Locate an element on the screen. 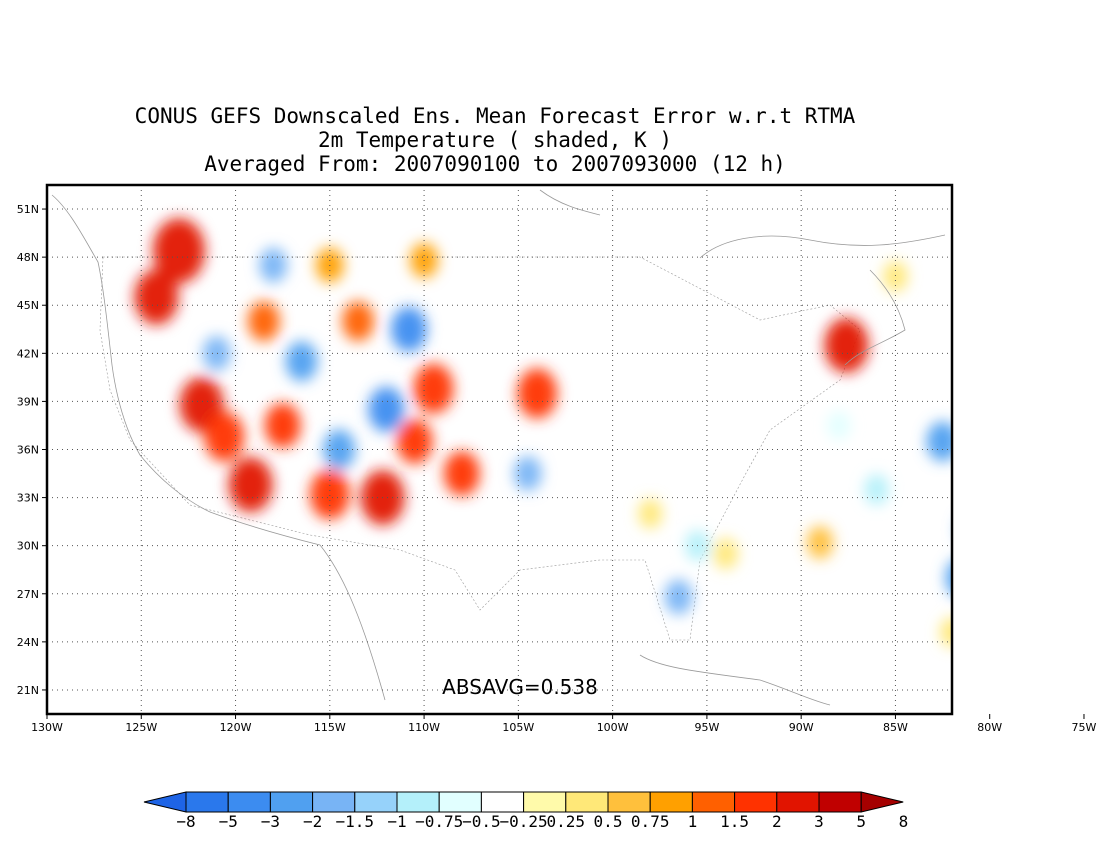  title-line-2: 2m Temperature ( shaded, K ) is located at coordinates (494, 140).